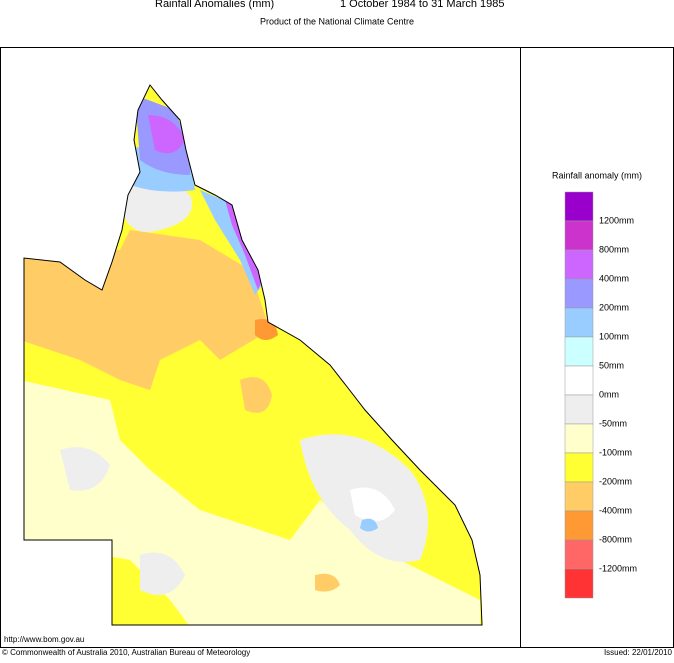 This screenshot has height=663, width=674. What do you see at coordinates (422, 5) in the screenshot?
I see `period: 1 October 1984 to 31 March 1985` at bounding box center [422, 5].